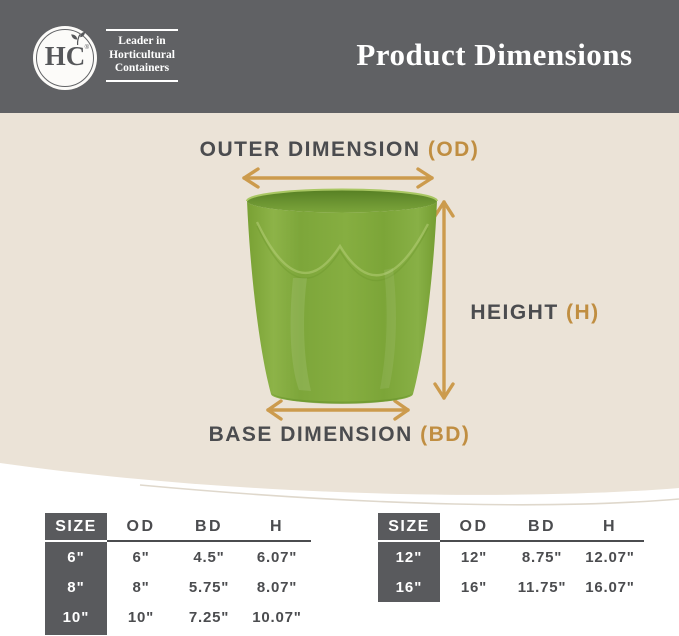 This screenshot has width=679, height=636. Describe the element at coordinates (514, 312) in the screenshot. I see `height-text: HEIGHT` at that location.